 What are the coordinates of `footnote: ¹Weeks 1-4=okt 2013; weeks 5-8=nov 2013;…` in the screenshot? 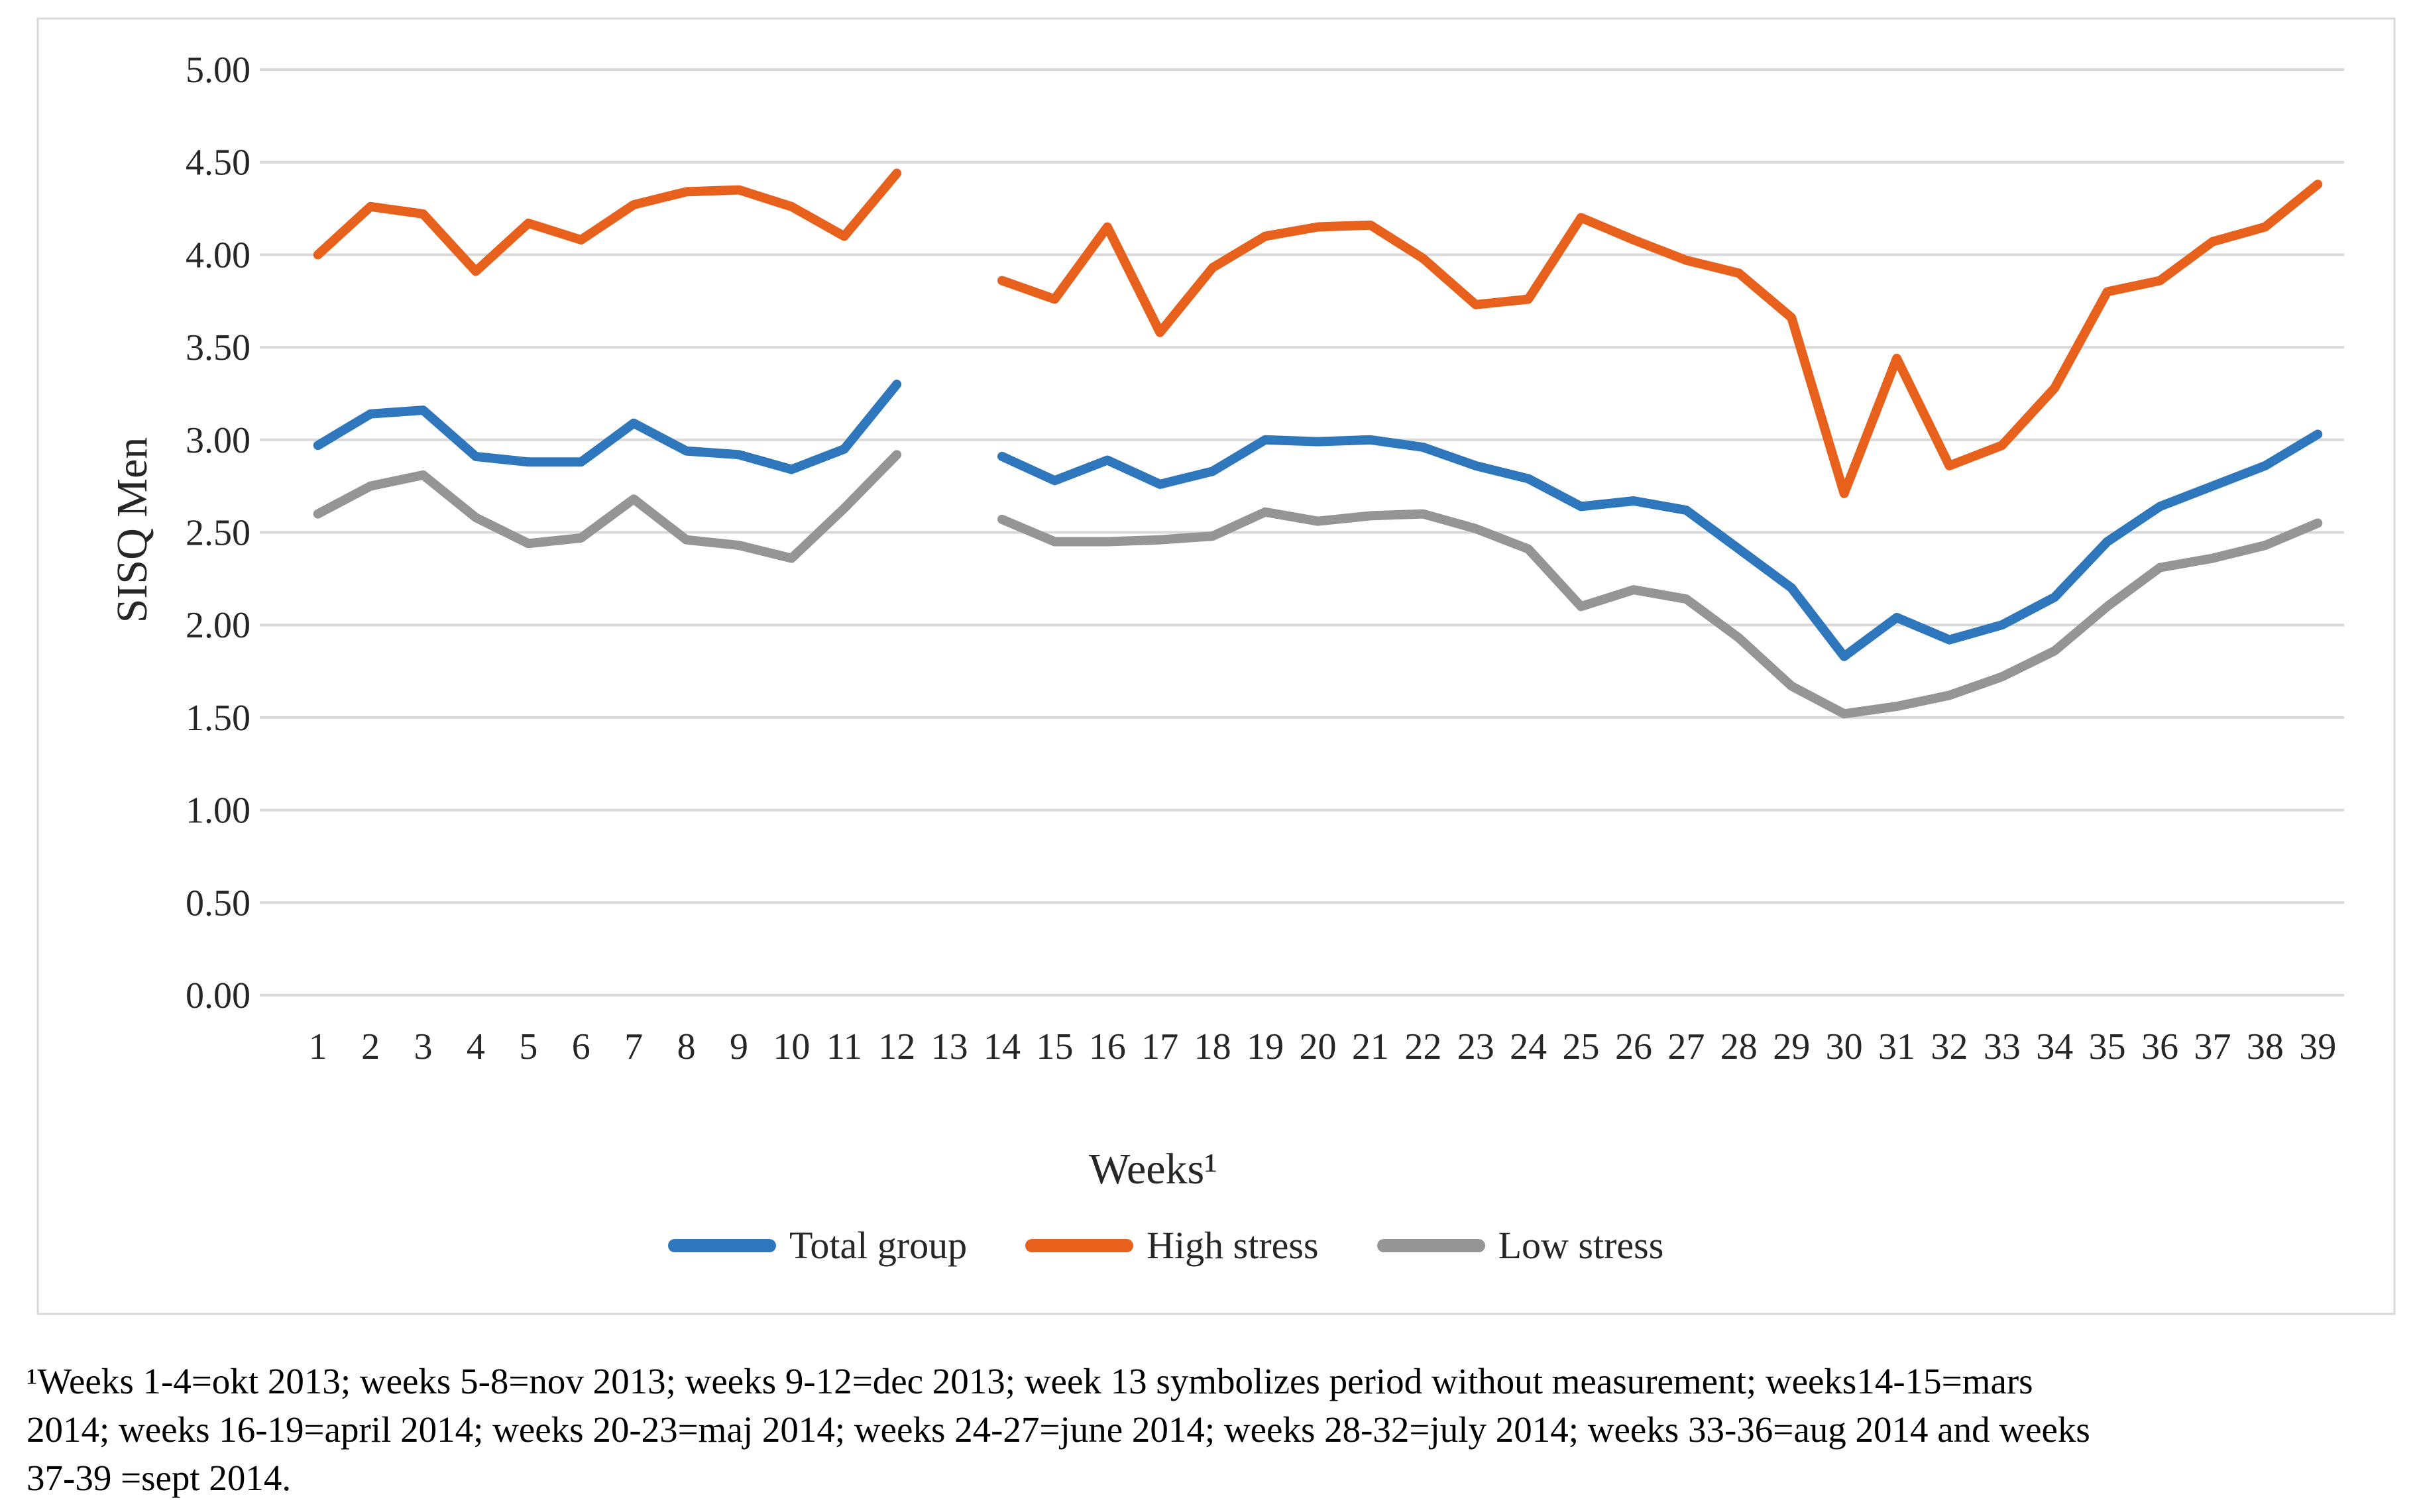 It's located at (1210, 1429).